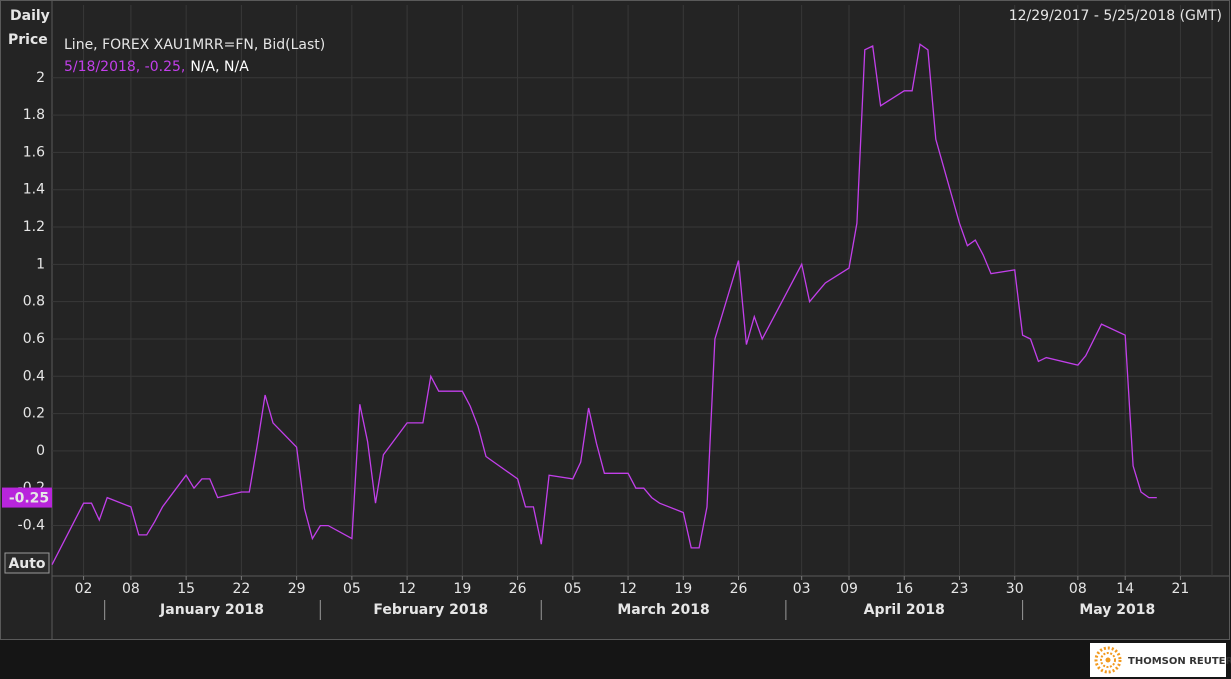 This screenshot has height=679, width=1231. I want to click on x-tick-label: 15, so click(186, 589).